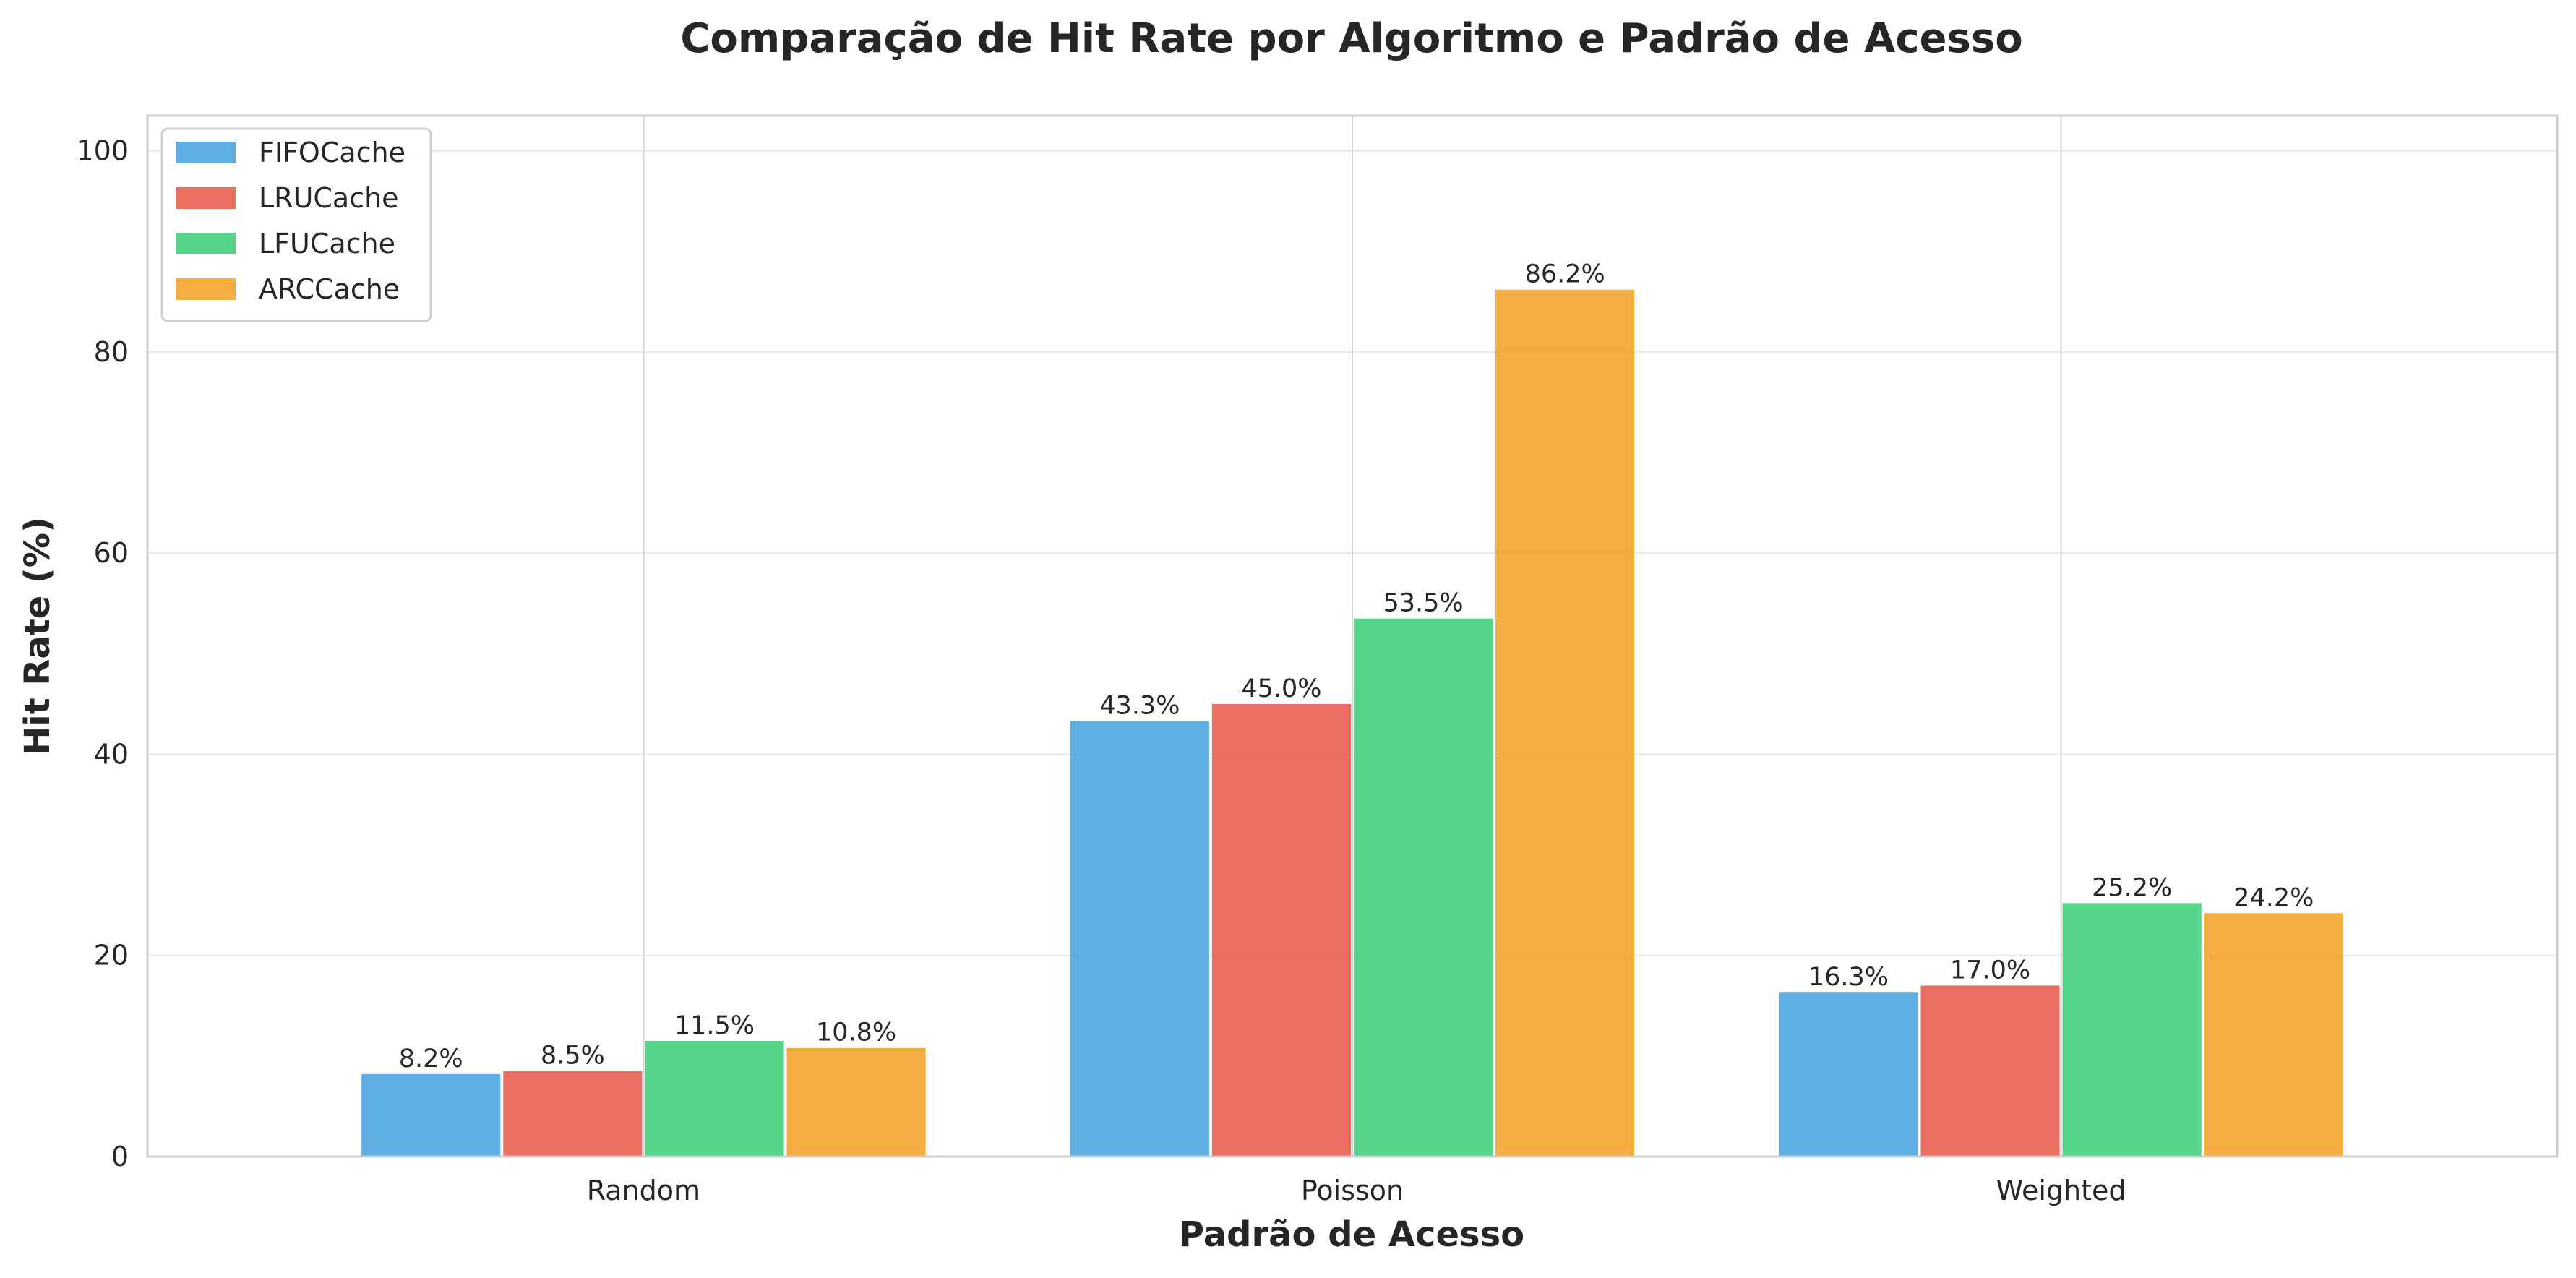 This screenshot has height=1278, width=2576. I want to click on y-tick-label: 40, so click(112, 754).